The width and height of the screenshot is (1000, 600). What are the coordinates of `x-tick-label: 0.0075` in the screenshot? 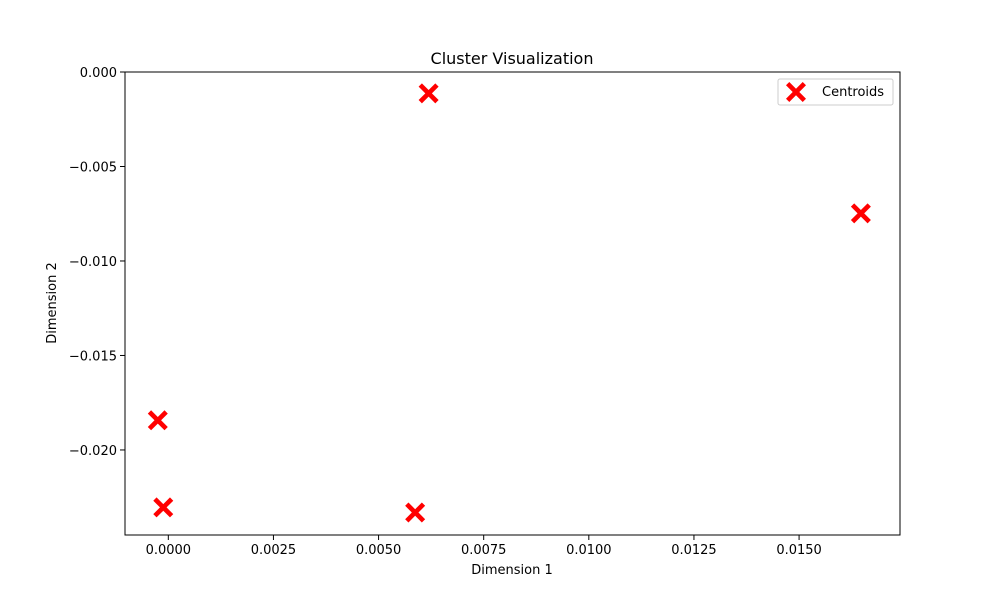 It's located at (484, 550).